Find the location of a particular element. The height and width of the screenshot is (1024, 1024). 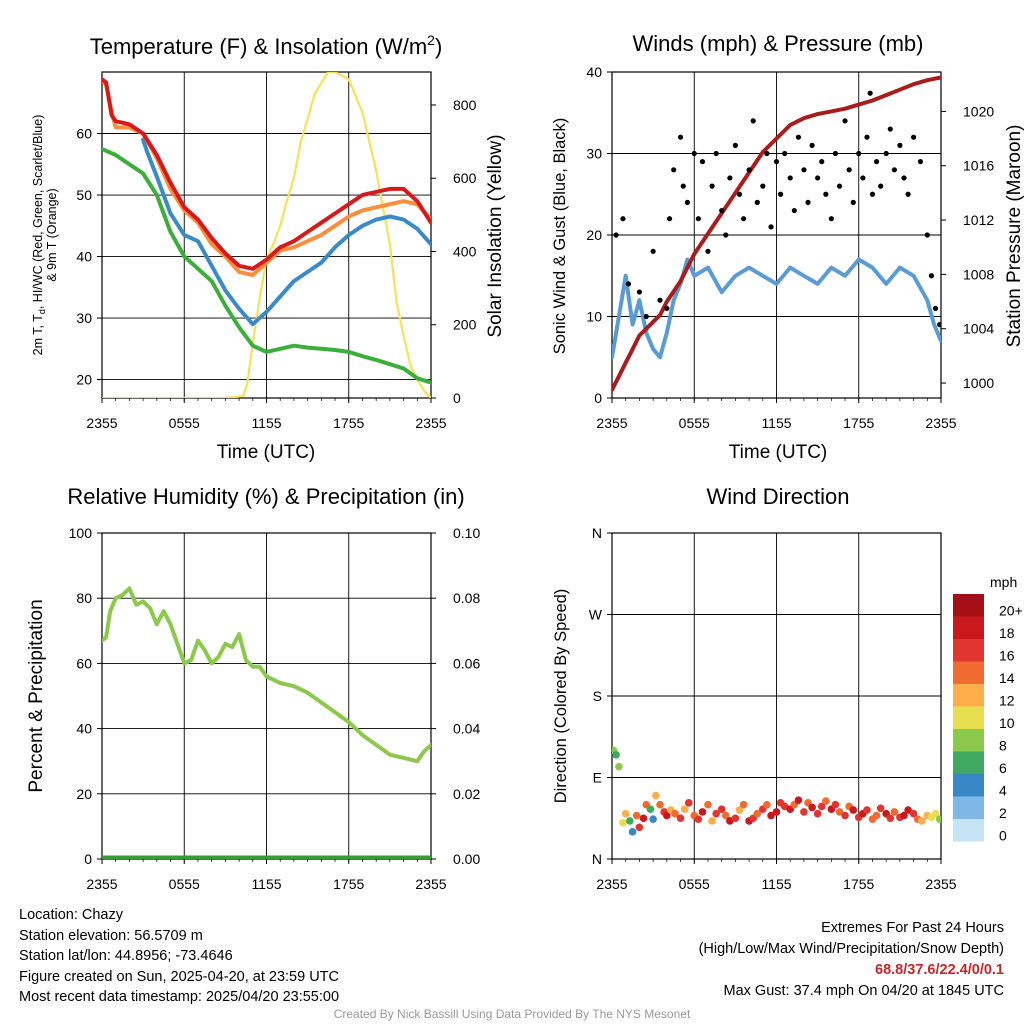

temperature-title: Temperature (F) & Insolation (W/m2) is located at coordinates (266, 45).